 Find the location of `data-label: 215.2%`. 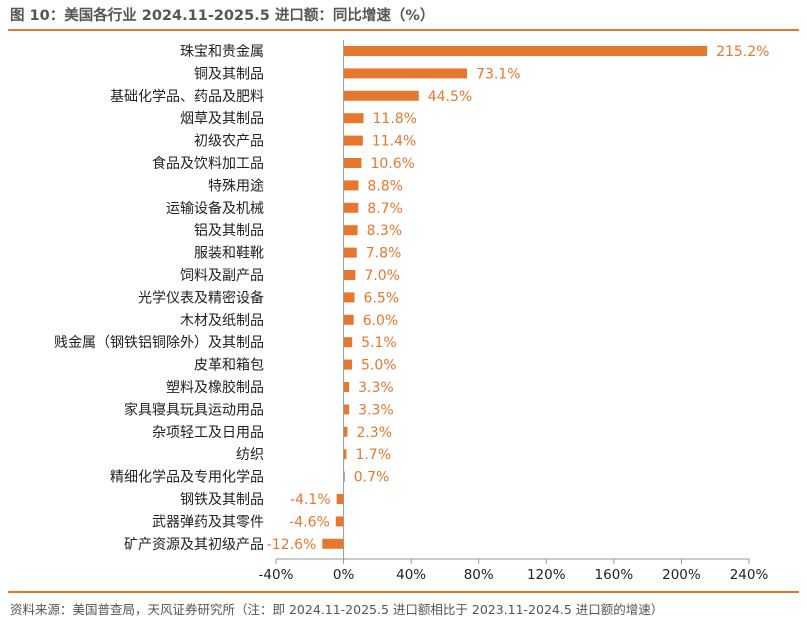

data-label: 215.2% is located at coordinates (742, 52).